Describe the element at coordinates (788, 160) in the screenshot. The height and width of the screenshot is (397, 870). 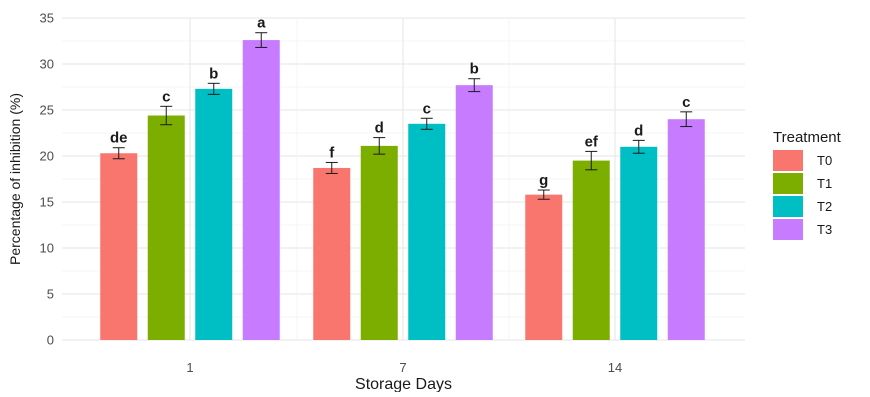
I see `legend-key-t0` at that location.